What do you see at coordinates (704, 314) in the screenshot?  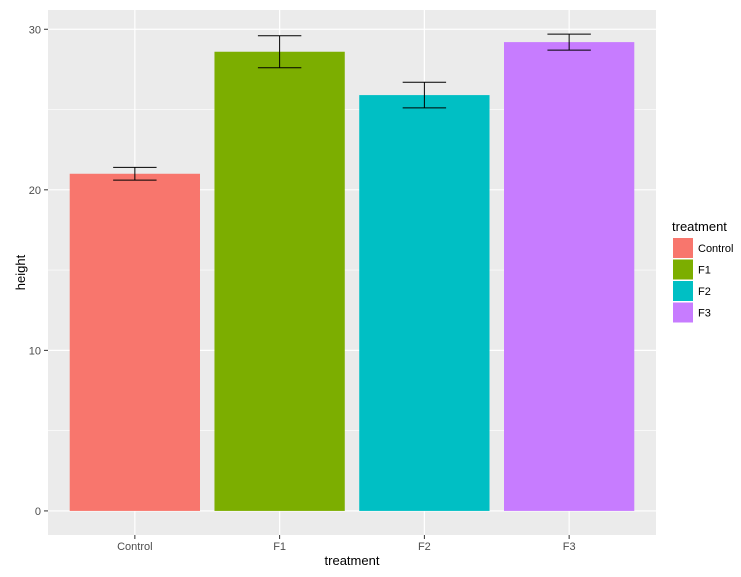 I see `legend-label: F3` at bounding box center [704, 314].